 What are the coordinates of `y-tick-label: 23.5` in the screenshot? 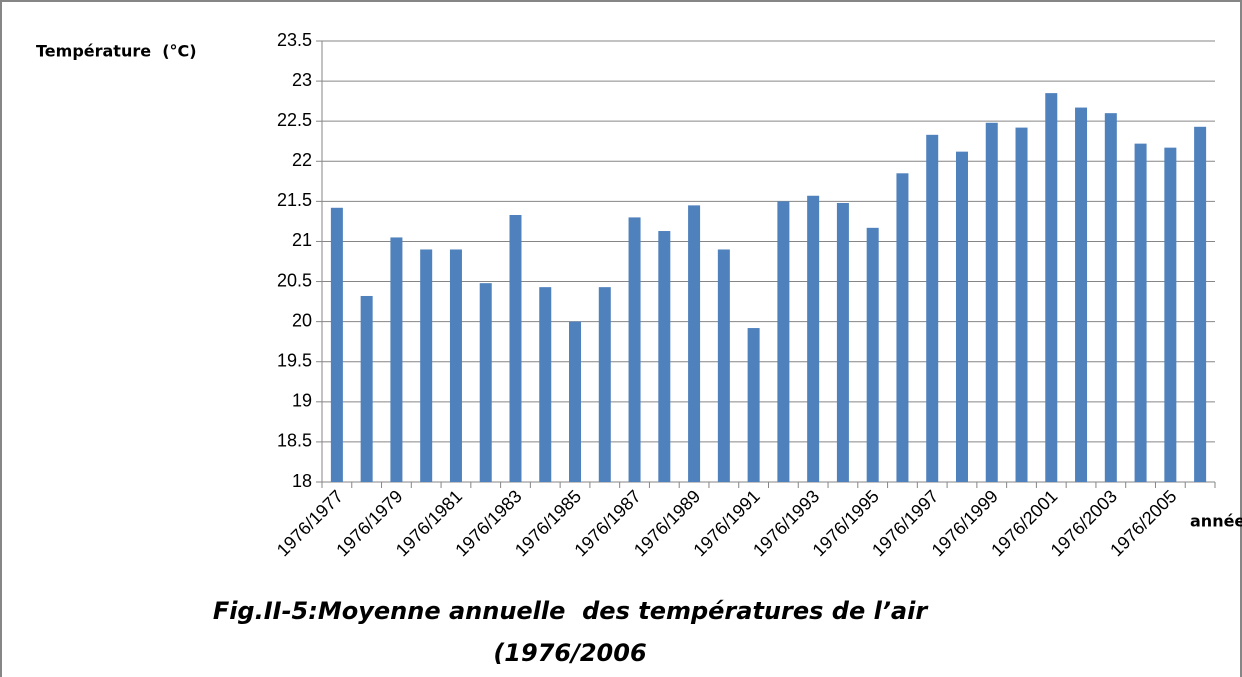 It's located at (294, 40).